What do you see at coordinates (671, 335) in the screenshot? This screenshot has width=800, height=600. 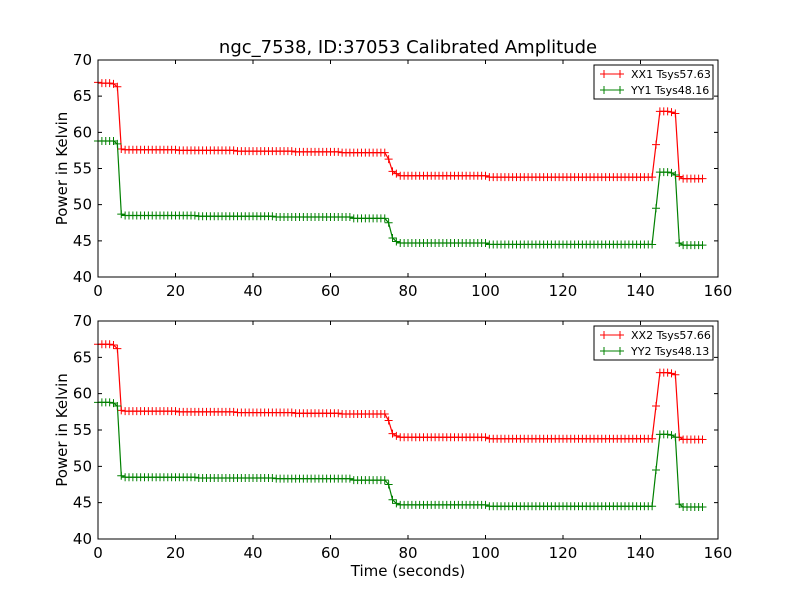 I see `legend-label: XX2 Tsys57.66` at bounding box center [671, 335].